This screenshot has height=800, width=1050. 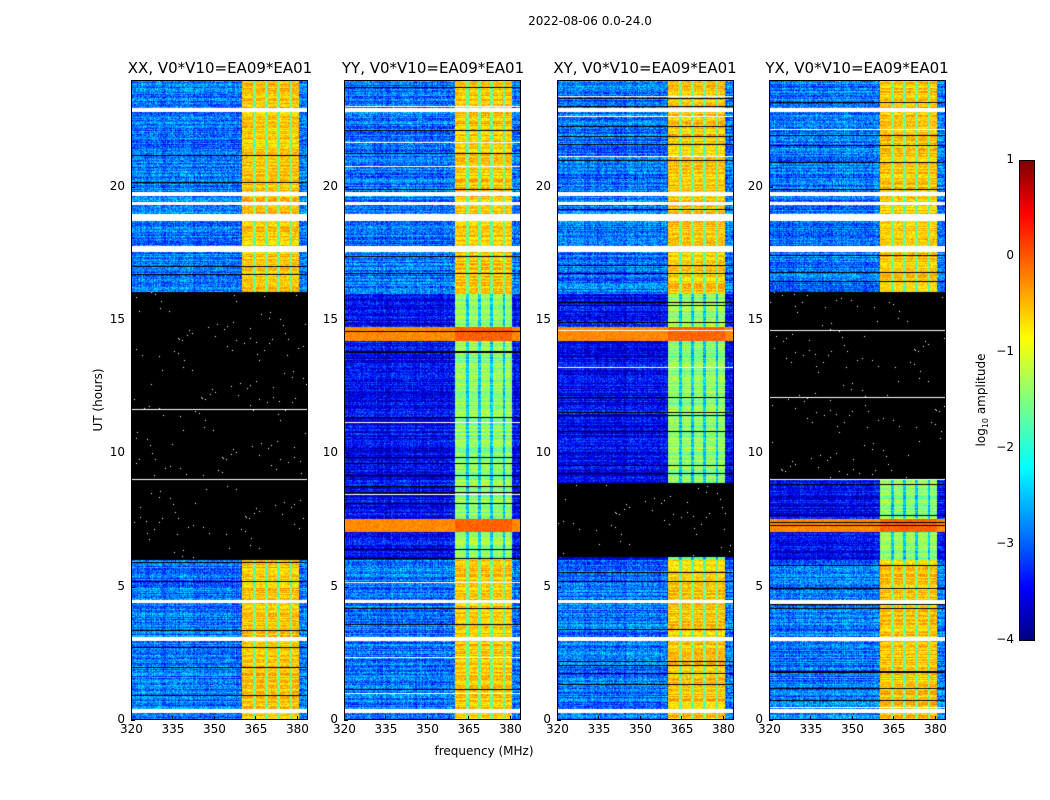 I want to click on colorbar-label-rest: amplitude, so click(x=980, y=385).